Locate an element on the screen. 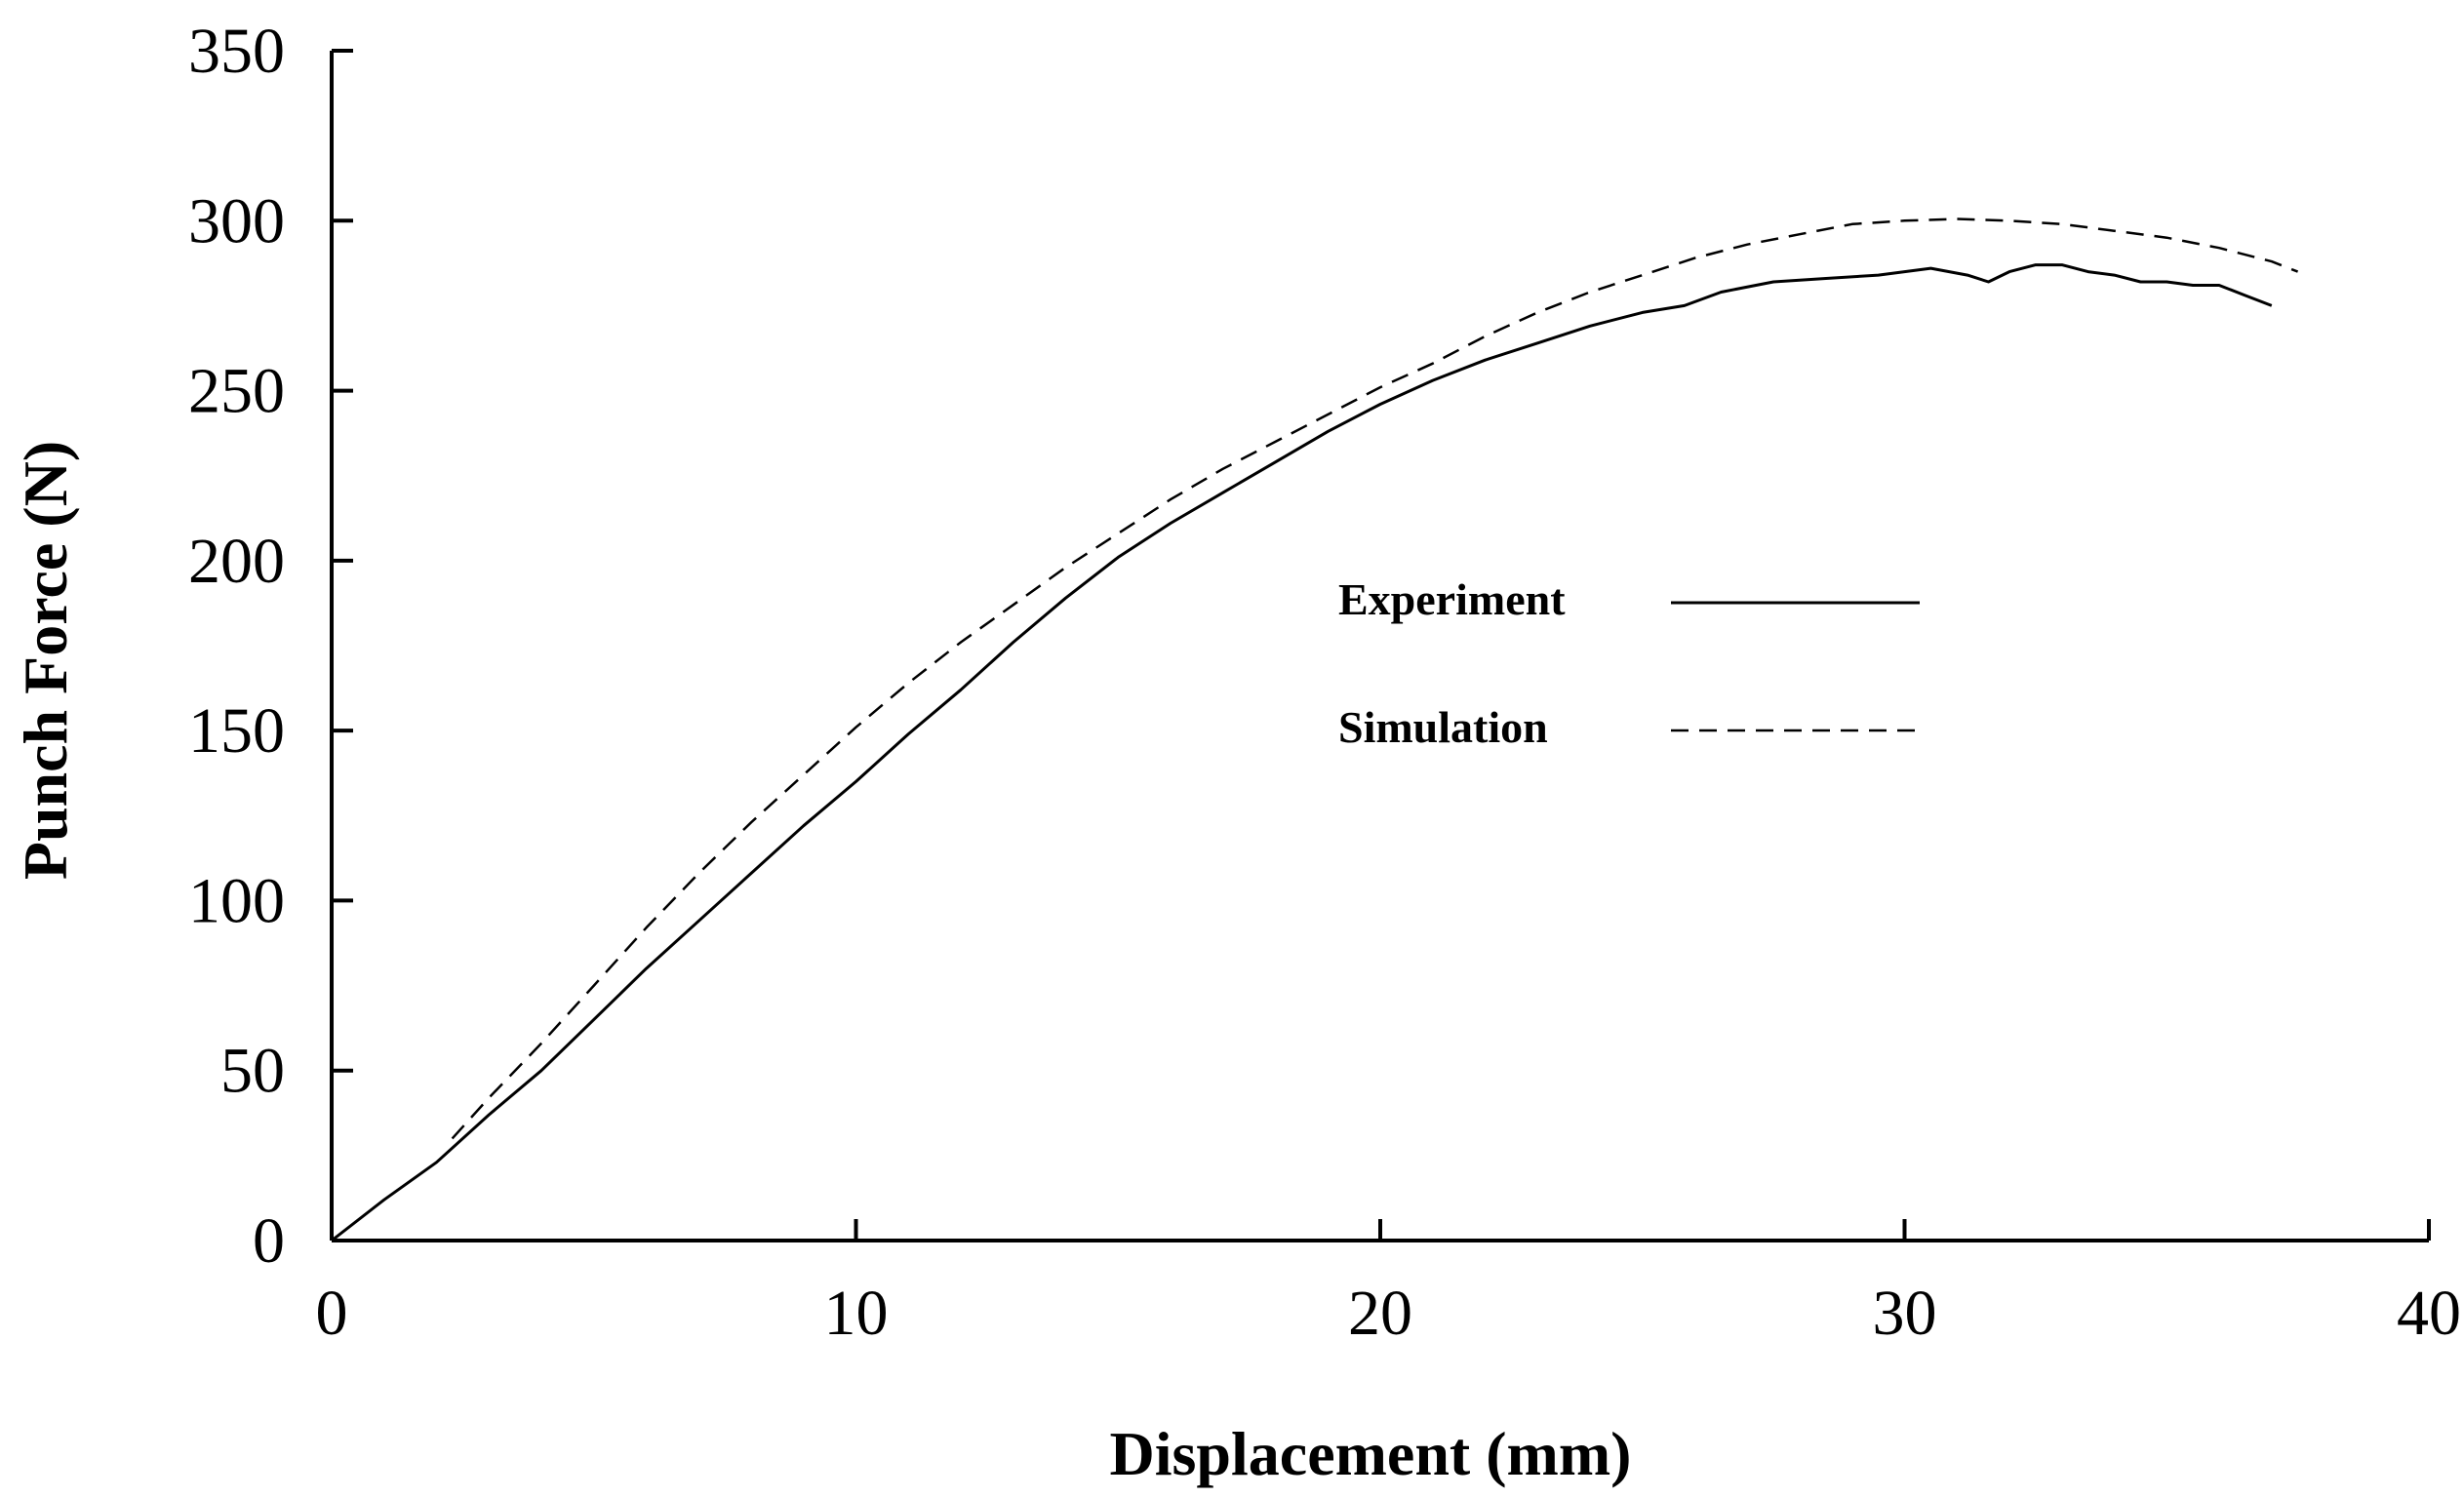 This screenshot has height=1498, width=2464. legend-label-experiment: Experiment is located at coordinates (1452, 599).